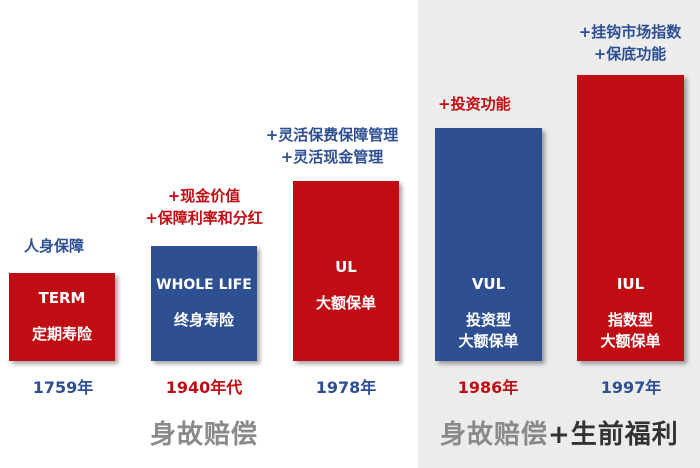 The height and width of the screenshot is (468, 700). What do you see at coordinates (204, 285) in the screenshot?
I see `bar-whole-life-code: WHOLE LIFE` at bounding box center [204, 285].